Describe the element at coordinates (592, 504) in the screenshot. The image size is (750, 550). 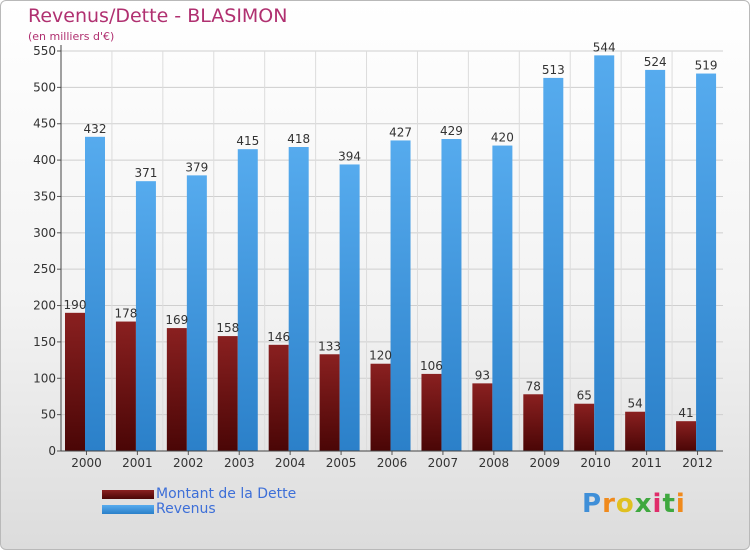
I see `logo-letter: P` at that location.